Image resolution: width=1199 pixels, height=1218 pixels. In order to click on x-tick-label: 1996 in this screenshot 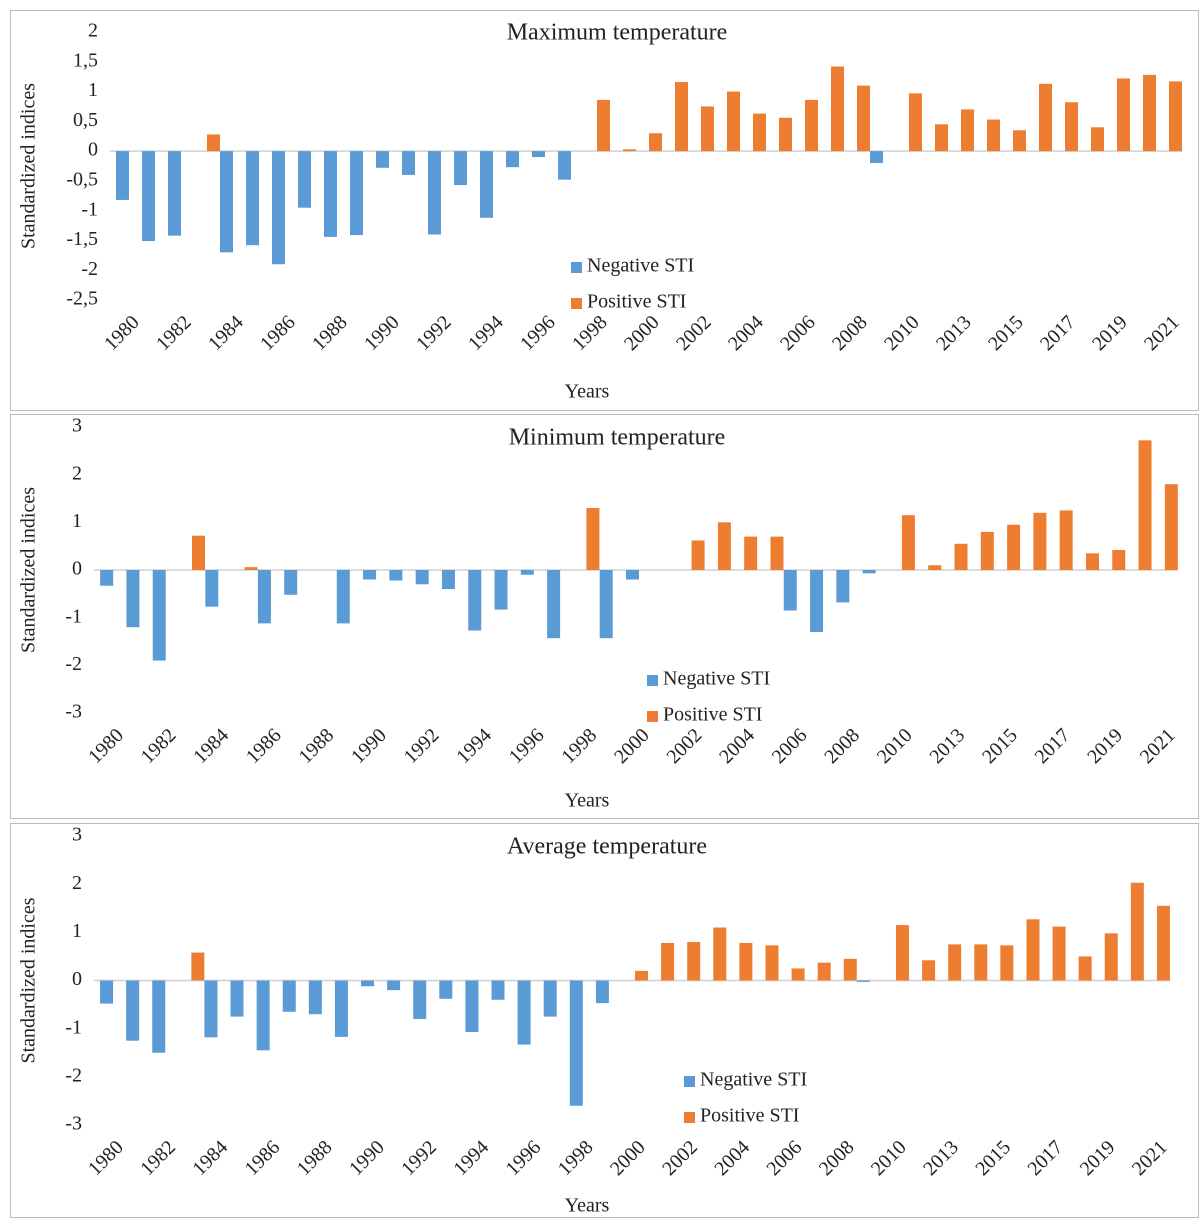, I will do `click(527, 746)`.